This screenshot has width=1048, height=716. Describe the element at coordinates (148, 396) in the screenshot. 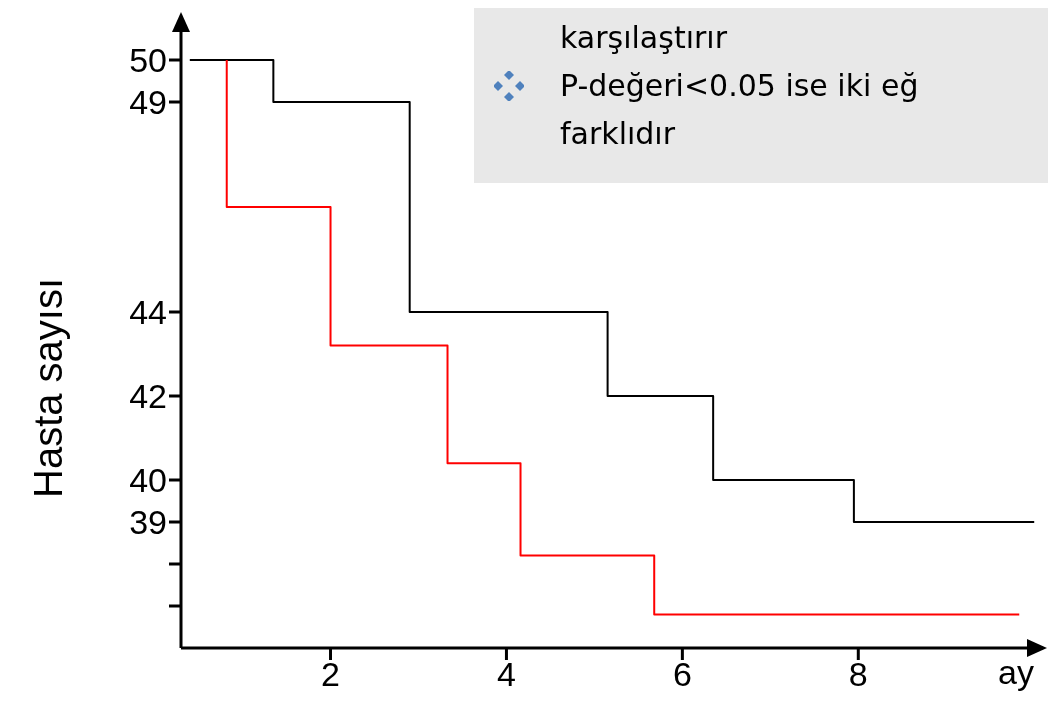

I see `y-tick-label: 42` at that location.